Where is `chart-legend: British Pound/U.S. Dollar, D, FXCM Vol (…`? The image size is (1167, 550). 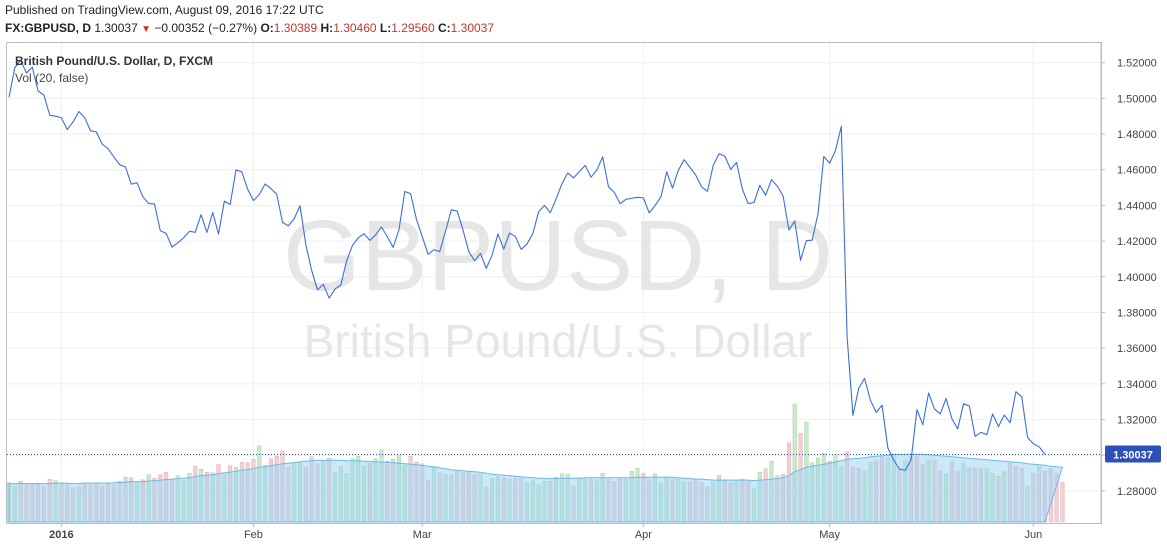
chart-legend: British Pound/U.S. Dollar, D, FXCM Vol (… is located at coordinates (114, 70).